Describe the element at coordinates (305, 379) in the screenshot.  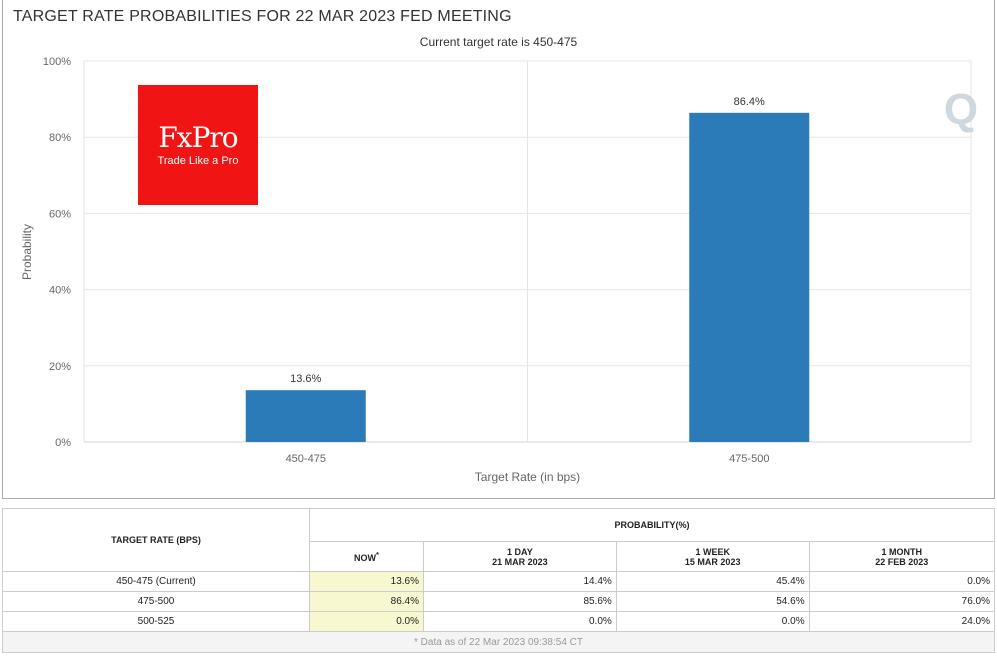
I see `data-label: 13.6%` at that location.